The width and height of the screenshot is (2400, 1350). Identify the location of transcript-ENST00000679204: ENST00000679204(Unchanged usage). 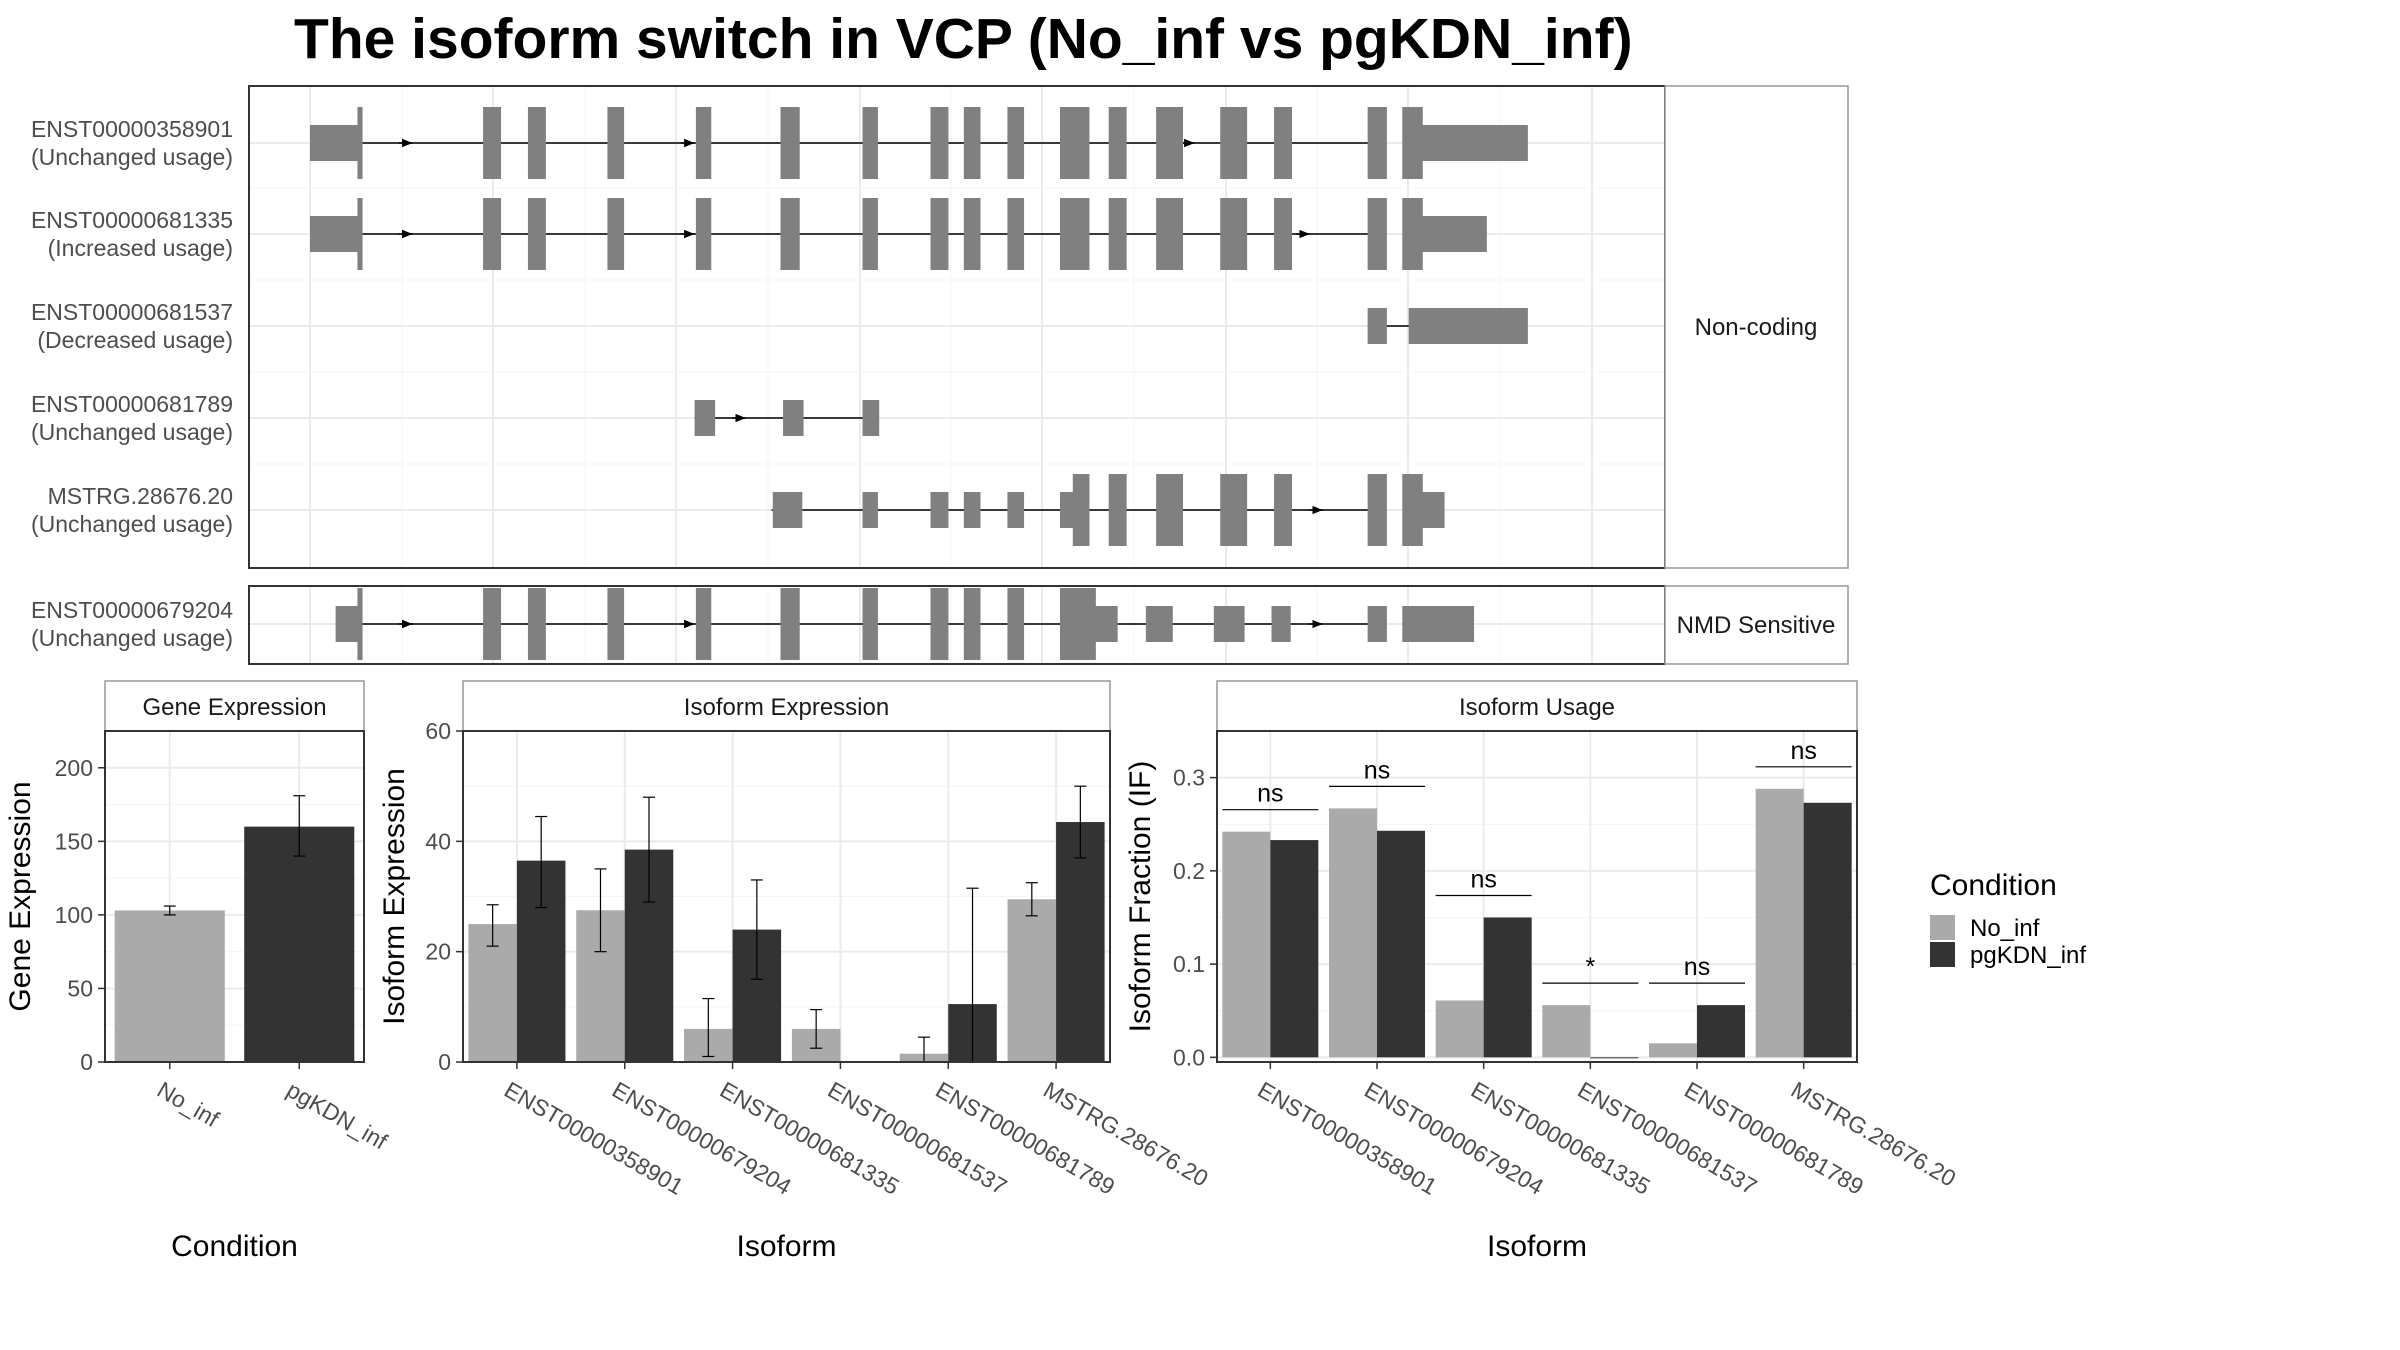
(753, 624).